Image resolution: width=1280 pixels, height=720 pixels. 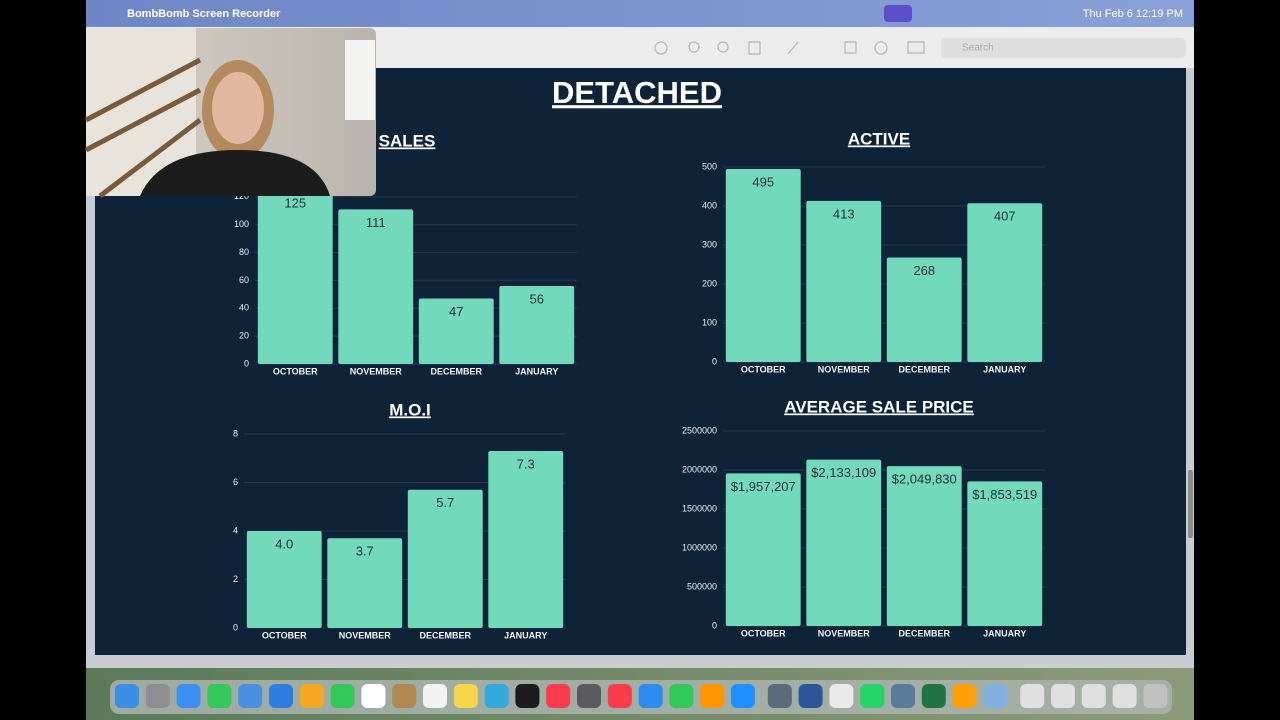 I want to click on y-tick-label: 500, so click(x=709, y=166).